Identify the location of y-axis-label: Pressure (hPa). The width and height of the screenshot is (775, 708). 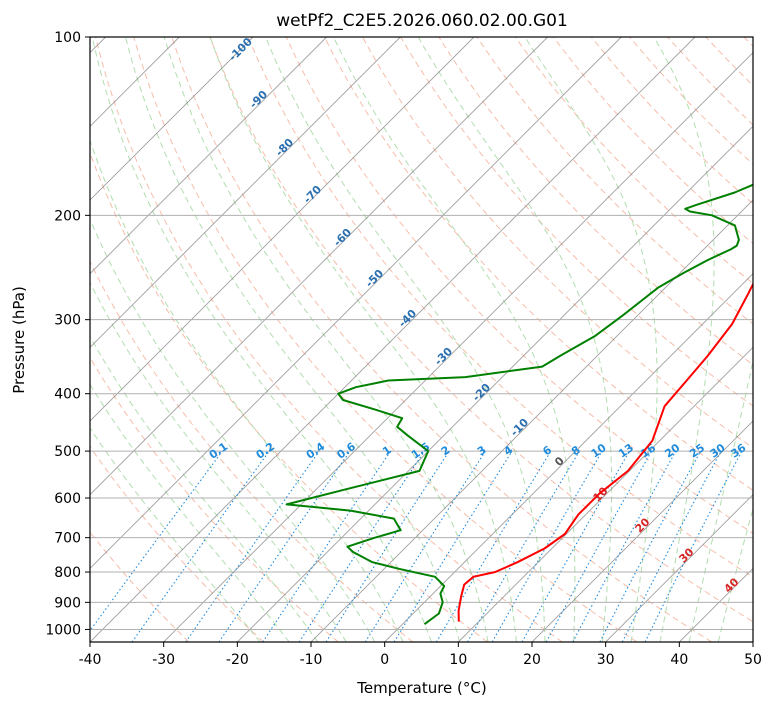
(19, 340).